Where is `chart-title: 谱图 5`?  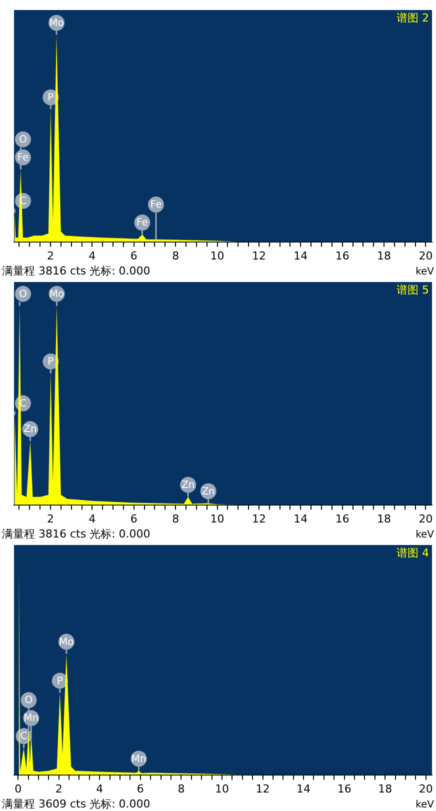 chart-title: 谱图 5 is located at coordinates (412, 289).